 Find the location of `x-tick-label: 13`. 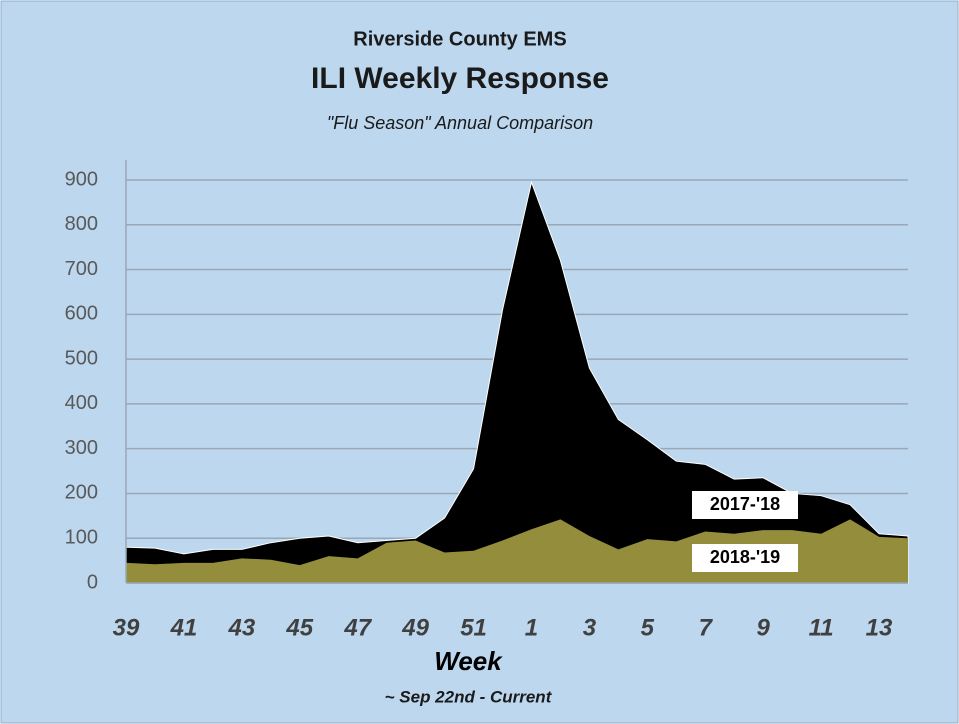

x-tick-label: 13 is located at coordinates (879, 627).